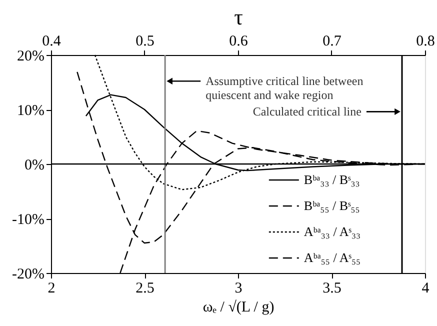 This screenshot has width=437, height=326. I want to click on x-axis-title: ωₑ / √(L / g), so click(238, 308).